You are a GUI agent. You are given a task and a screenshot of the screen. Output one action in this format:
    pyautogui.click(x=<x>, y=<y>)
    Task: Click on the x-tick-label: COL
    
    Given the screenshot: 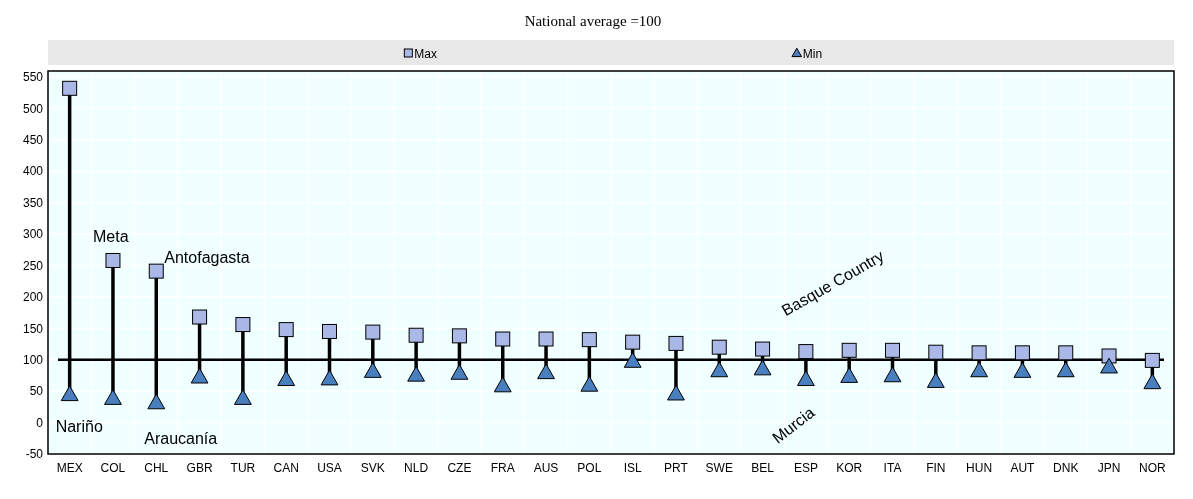 What is the action you would take?
    pyautogui.click(x=113, y=468)
    